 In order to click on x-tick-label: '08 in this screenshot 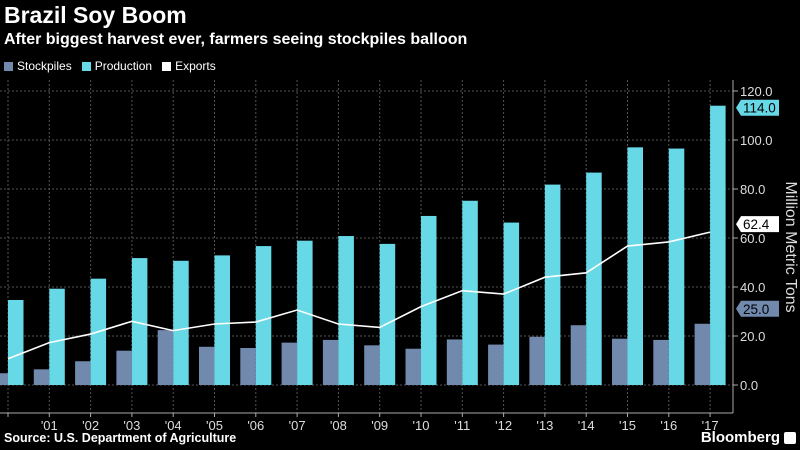, I will do `click(338, 425)`.